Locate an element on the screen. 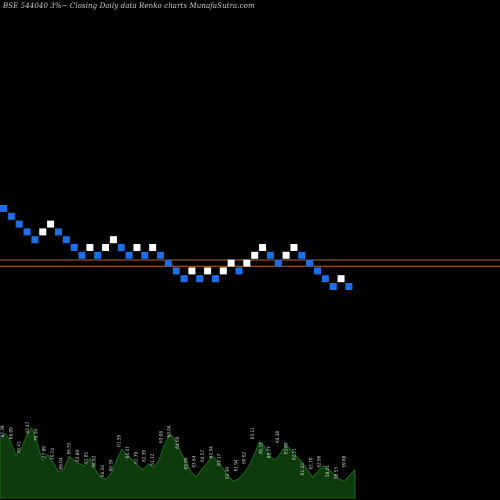 The image size is (500, 500). volume-label: 58.41 is located at coordinates (327, 471).